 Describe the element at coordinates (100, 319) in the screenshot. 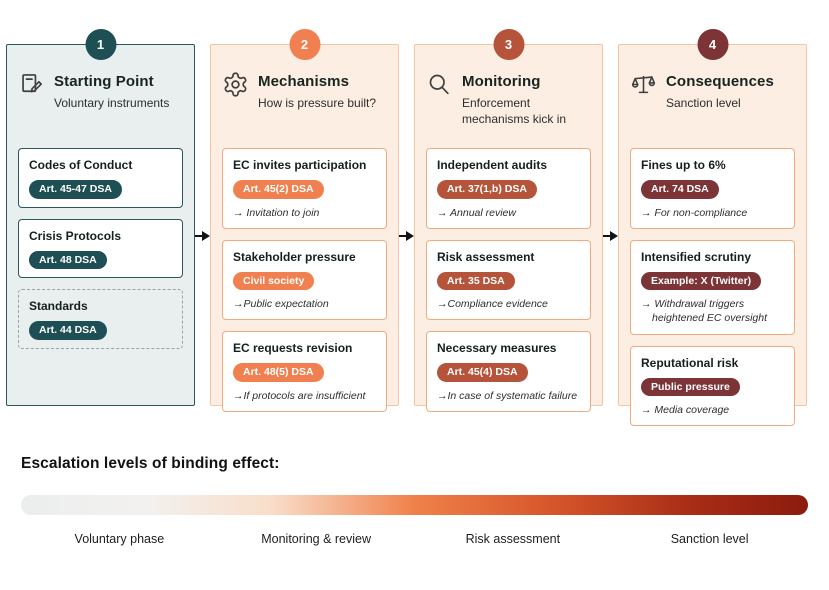

I see `card-standards: Standards Art. 44 DSA` at that location.